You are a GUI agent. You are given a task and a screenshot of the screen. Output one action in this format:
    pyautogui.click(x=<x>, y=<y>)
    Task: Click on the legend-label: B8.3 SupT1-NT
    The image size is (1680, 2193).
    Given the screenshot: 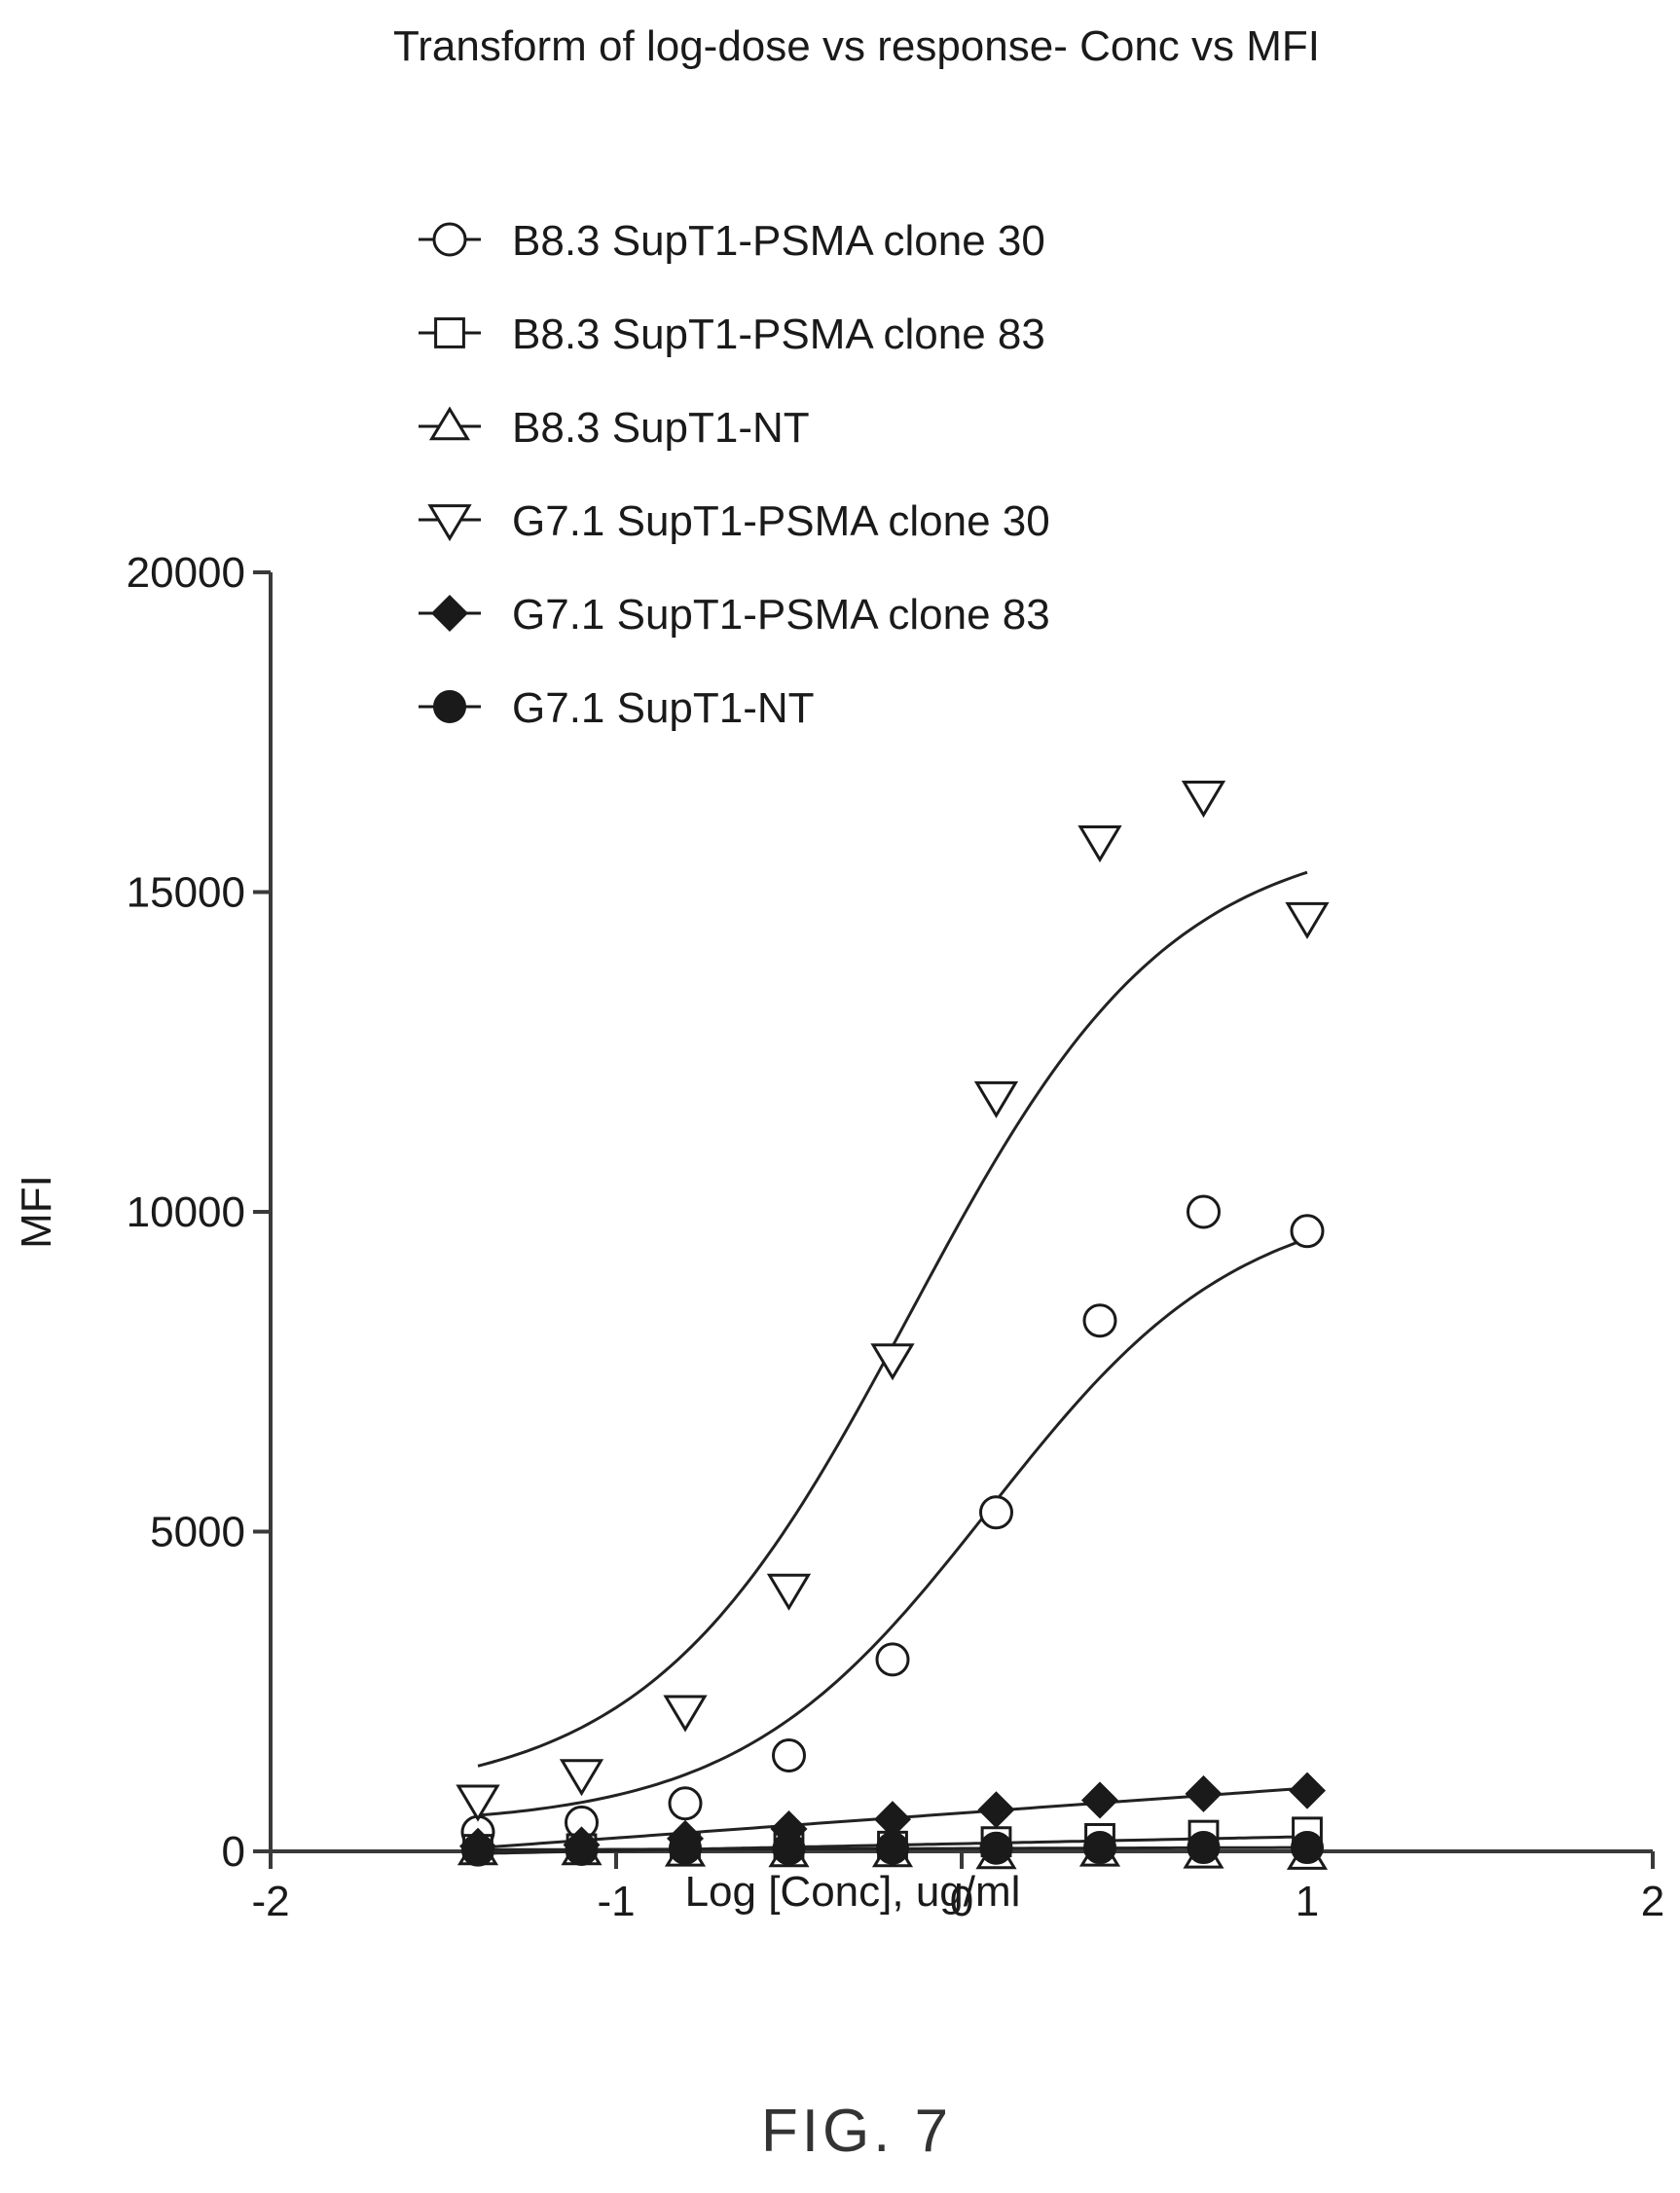 What is the action you would take?
    pyautogui.click(x=661, y=428)
    